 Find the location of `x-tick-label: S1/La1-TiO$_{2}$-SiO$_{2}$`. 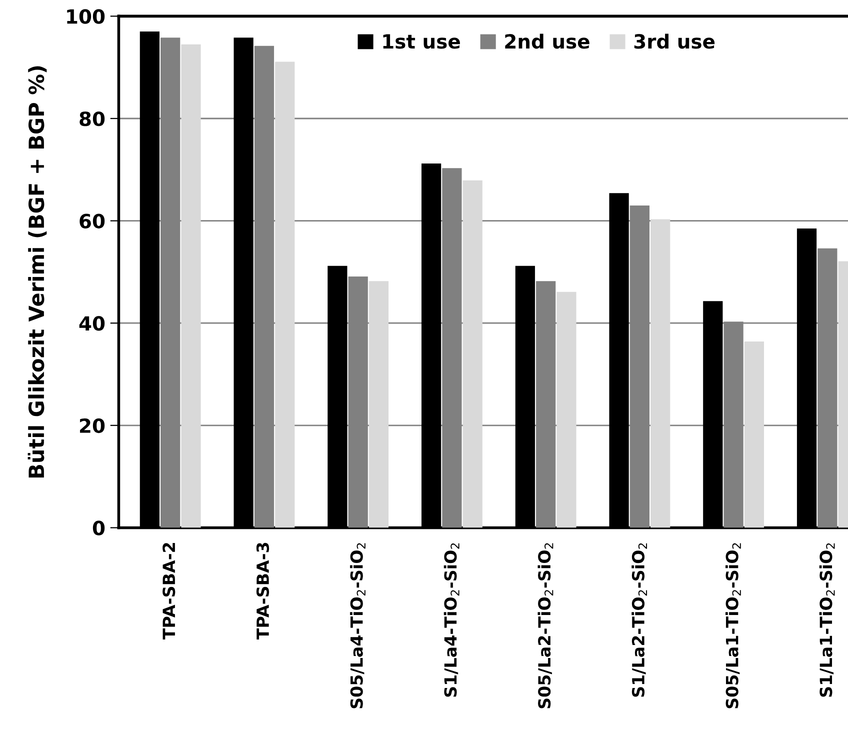

x-tick-label: S1/La1-TiO$_{2}$-SiO$_{2}$ is located at coordinates (827, 620).